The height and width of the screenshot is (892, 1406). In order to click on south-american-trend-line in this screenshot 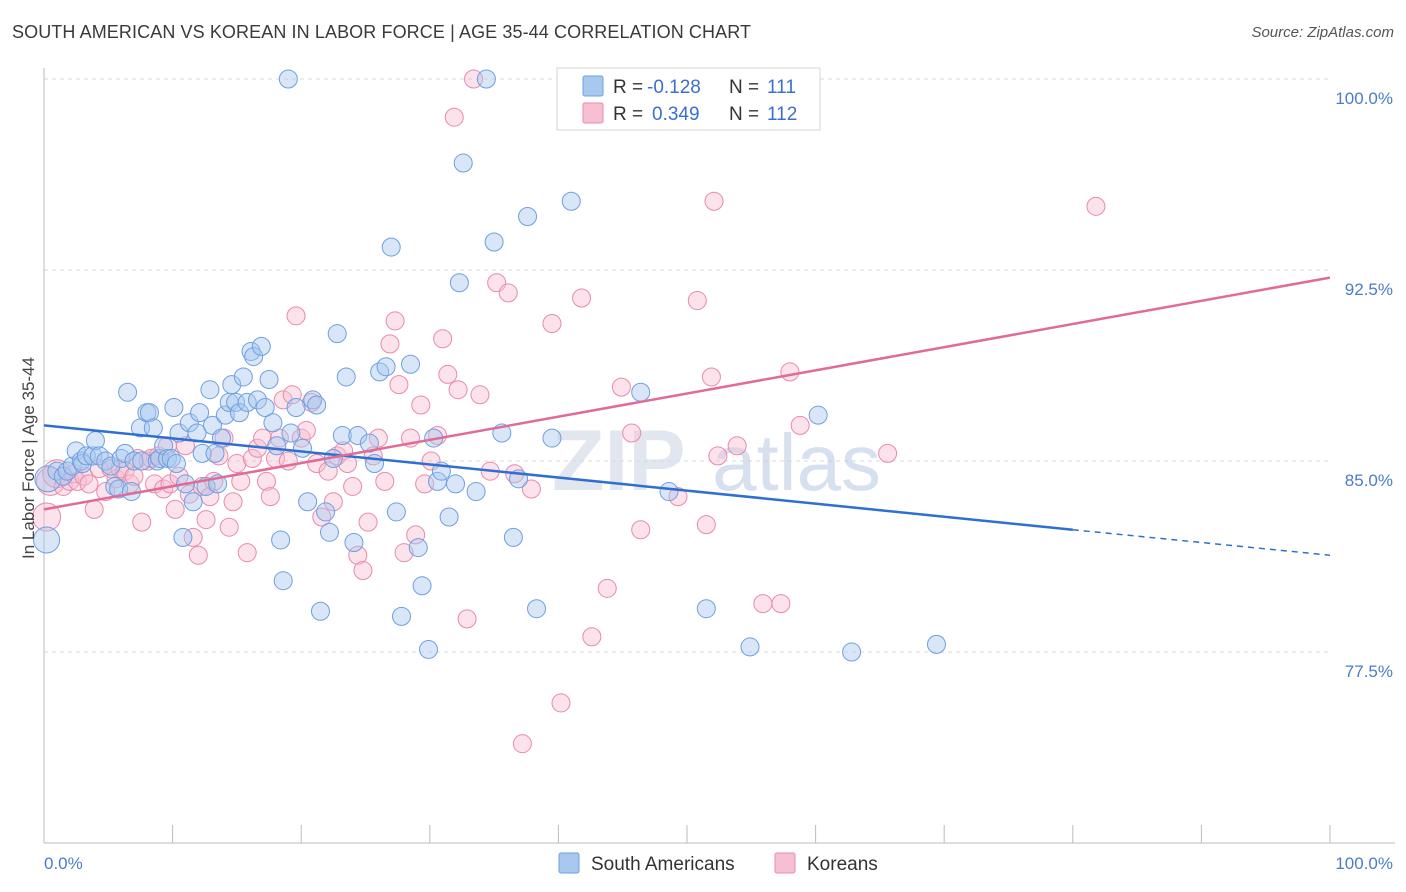, I will do `click(558, 478)`.